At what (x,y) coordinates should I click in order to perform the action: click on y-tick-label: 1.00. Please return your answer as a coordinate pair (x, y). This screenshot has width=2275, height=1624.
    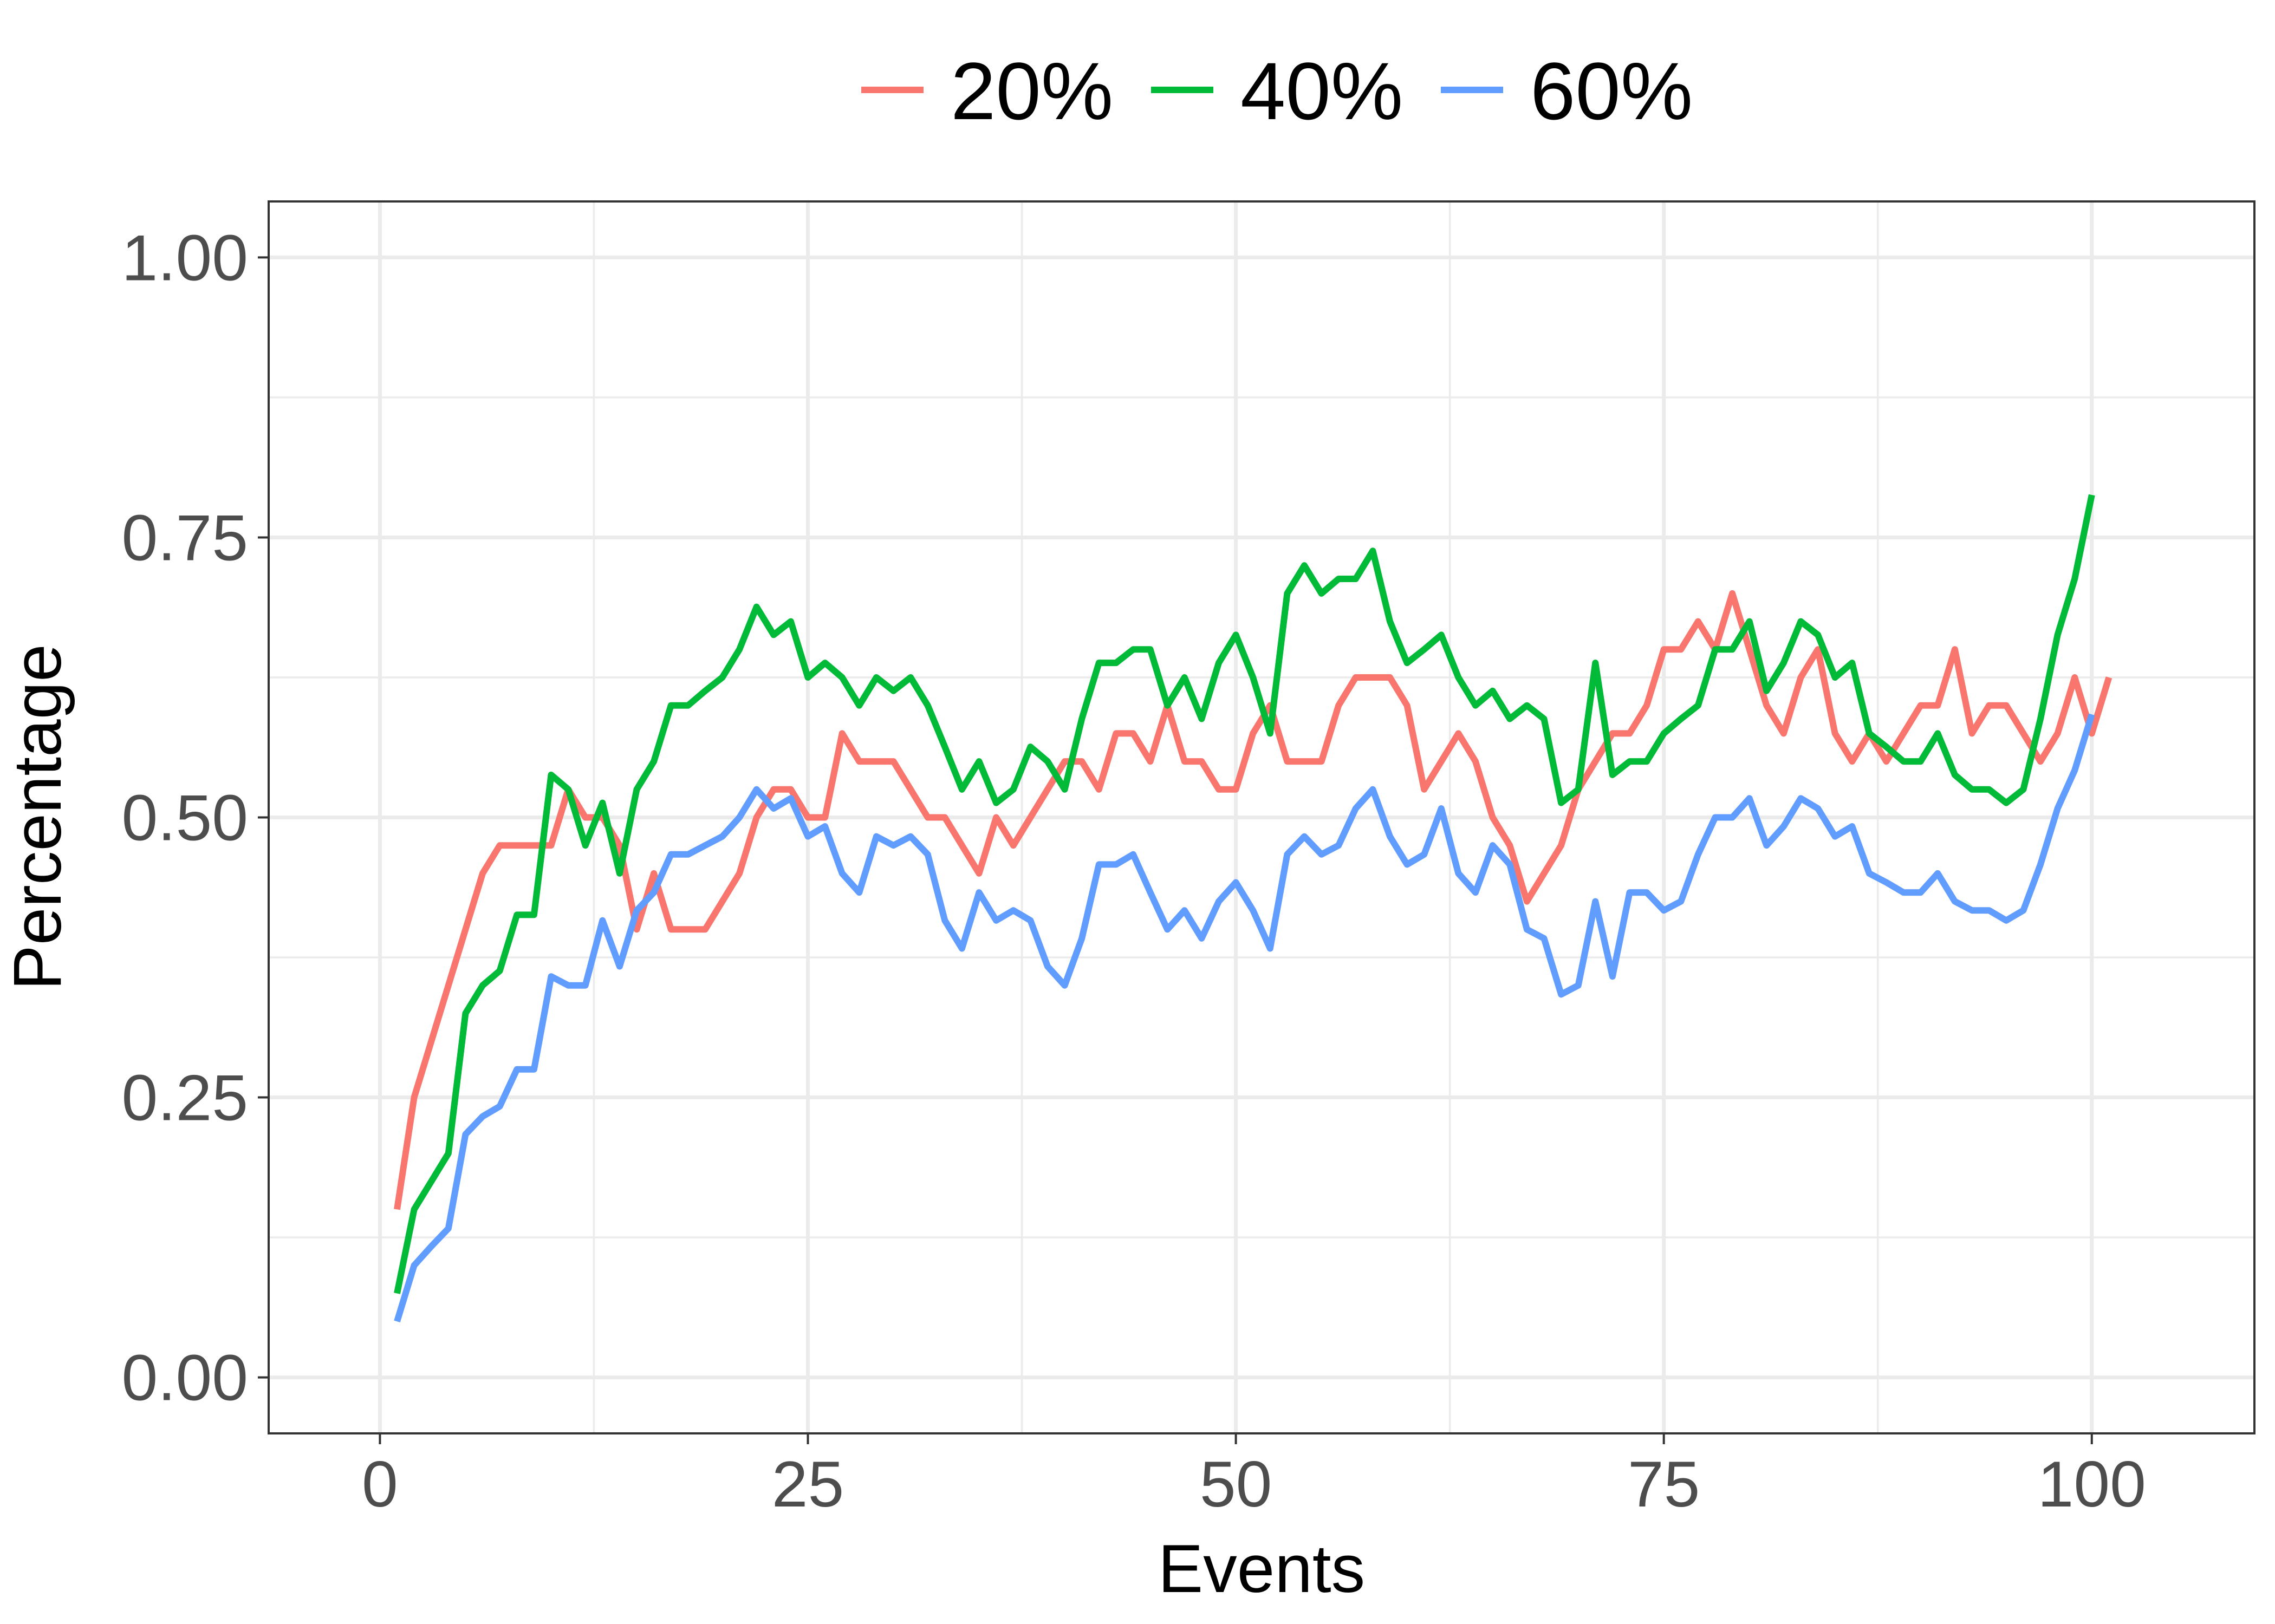
    Looking at the image, I should click on (184, 257).